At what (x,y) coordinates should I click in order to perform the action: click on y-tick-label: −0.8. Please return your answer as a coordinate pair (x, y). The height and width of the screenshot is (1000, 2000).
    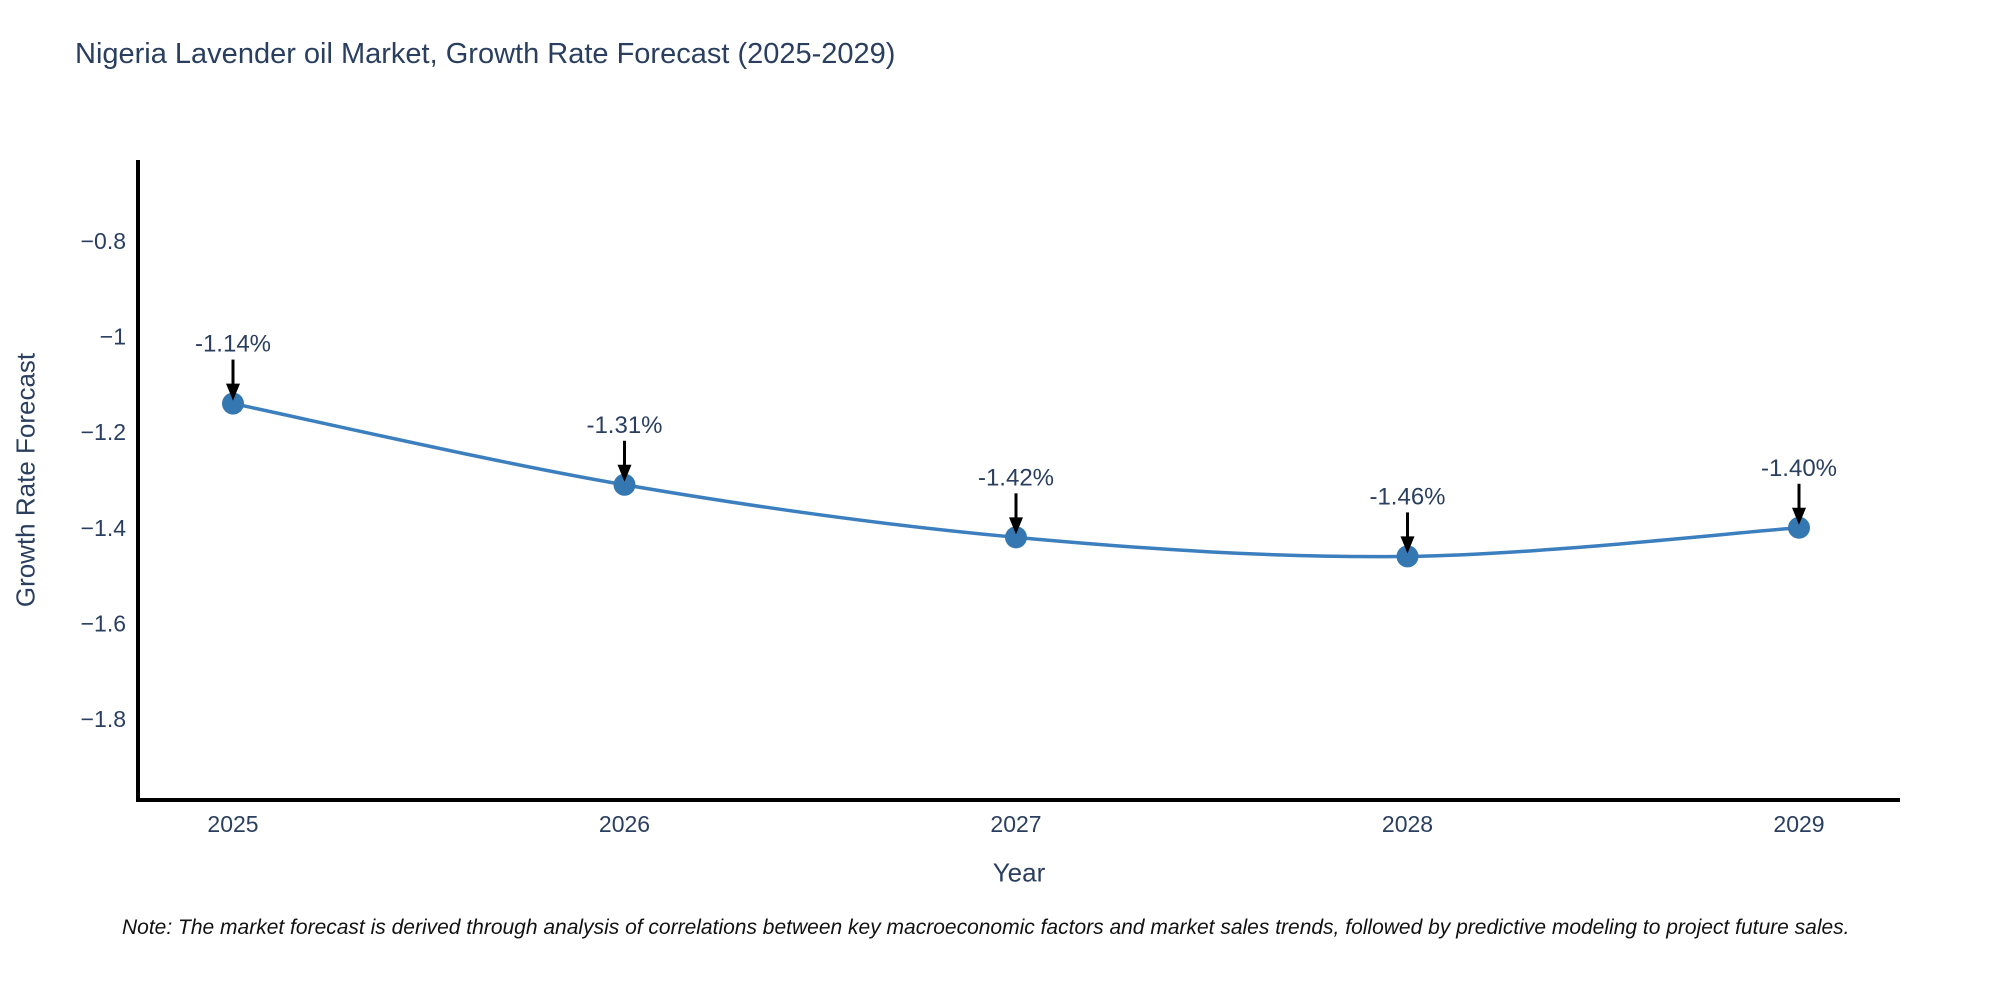
    Looking at the image, I should click on (103, 241).